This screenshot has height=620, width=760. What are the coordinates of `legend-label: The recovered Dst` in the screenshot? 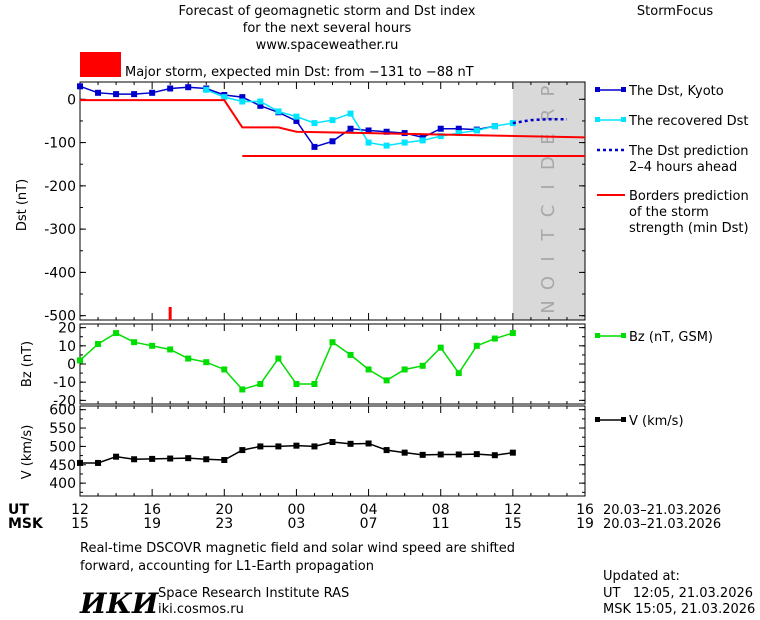 It's located at (688, 121).